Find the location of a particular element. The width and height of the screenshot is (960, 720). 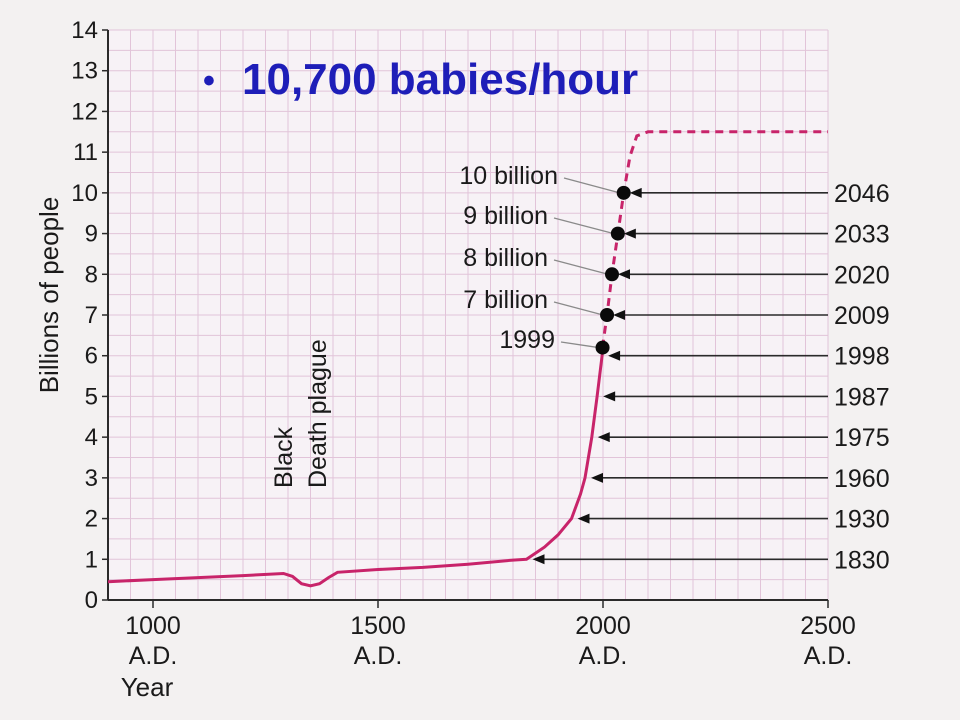

y-axis-title: Billions of people is located at coordinates (49, 295).